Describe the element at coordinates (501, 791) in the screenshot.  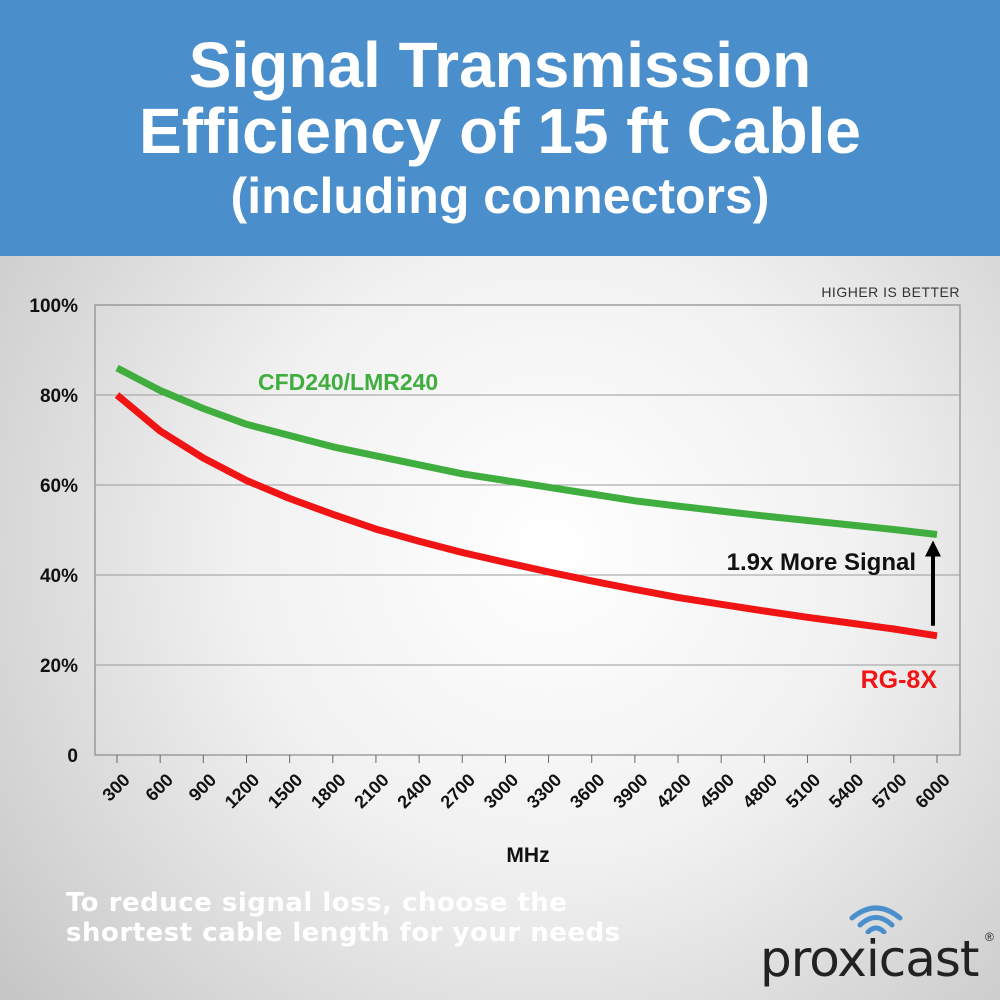
I see `x-tick-label: 3000` at that location.